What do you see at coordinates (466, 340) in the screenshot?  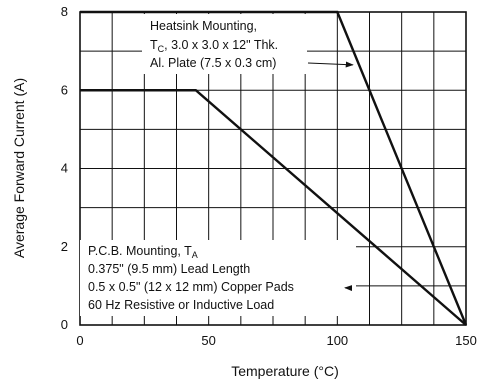 I see `x-tick-label: 150` at bounding box center [466, 340].